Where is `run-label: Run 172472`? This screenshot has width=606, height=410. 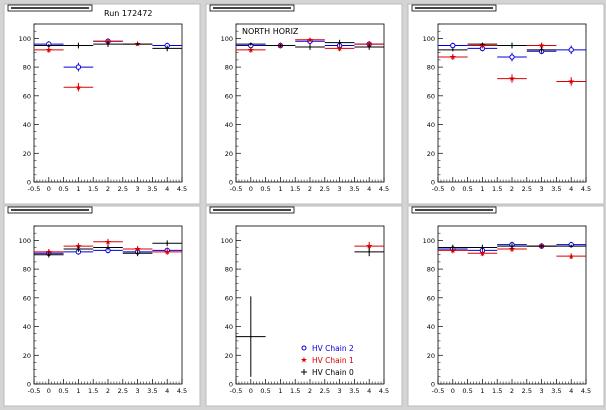 run-label: Run 172472 is located at coordinates (128, 13).